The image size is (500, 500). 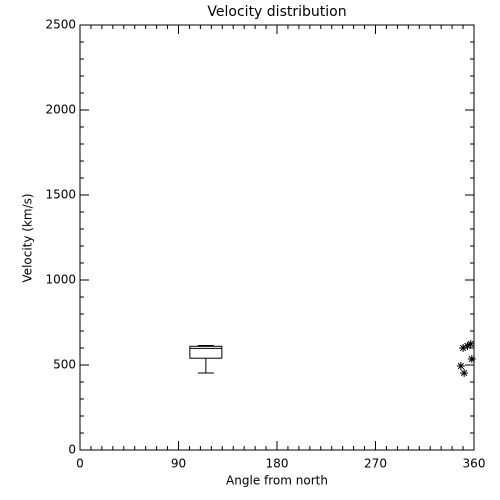 What do you see at coordinates (60, 25) in the screenshot?
I see `y-tick-label: 2500` at bounding box center [60, 25].